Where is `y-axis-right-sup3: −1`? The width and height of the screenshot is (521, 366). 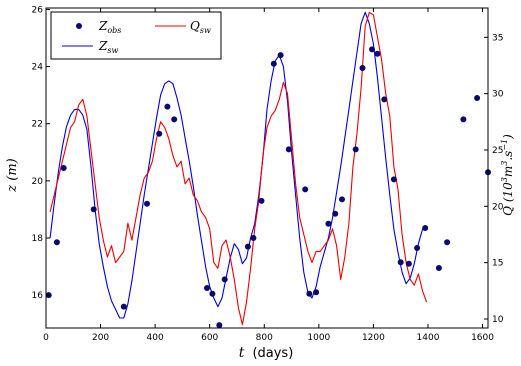
y-axis-right-sup3: −1 is located at coordinates (504, 145).